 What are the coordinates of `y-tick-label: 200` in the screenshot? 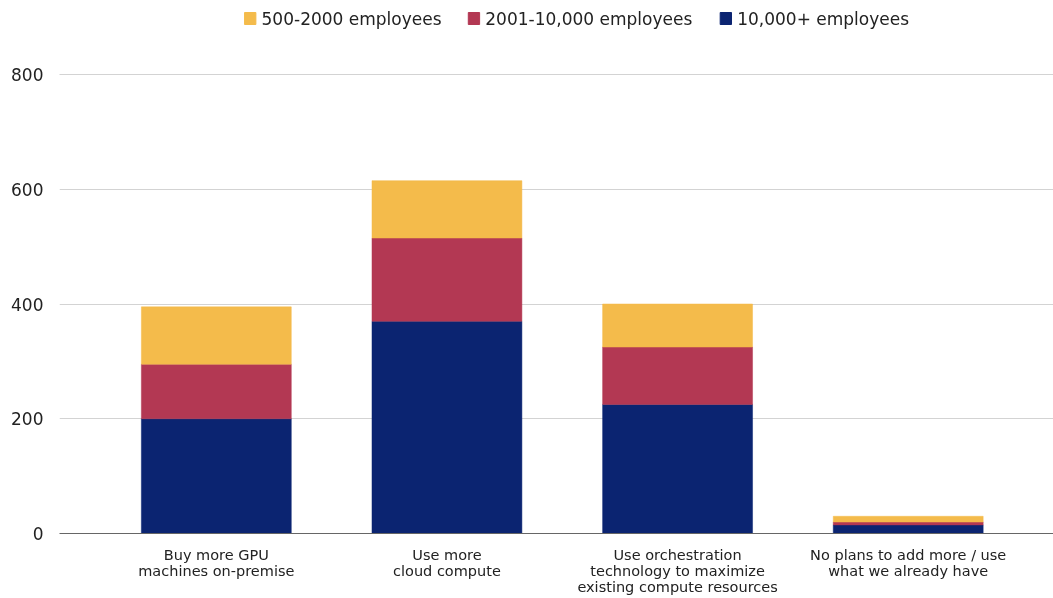 It's located at (27, 419).